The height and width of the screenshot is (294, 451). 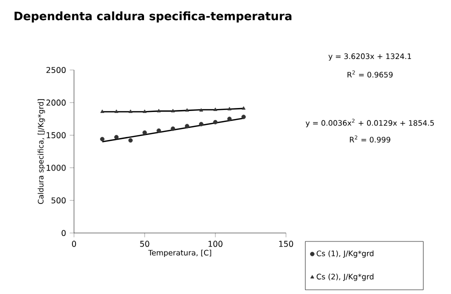 What do you see at coordinates (56, 167) in the screenshot?
I see `y-tick-label: 1000` at bounding box center [56, 167].